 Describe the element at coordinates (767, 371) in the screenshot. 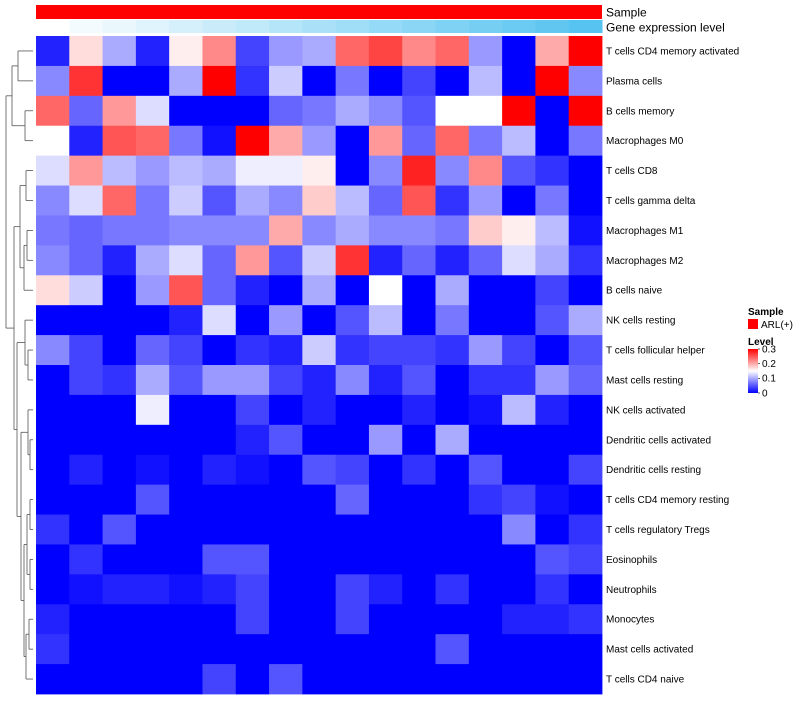

I see `legend-level-ticks: 0.3 0.2 0.1 0` at that location.